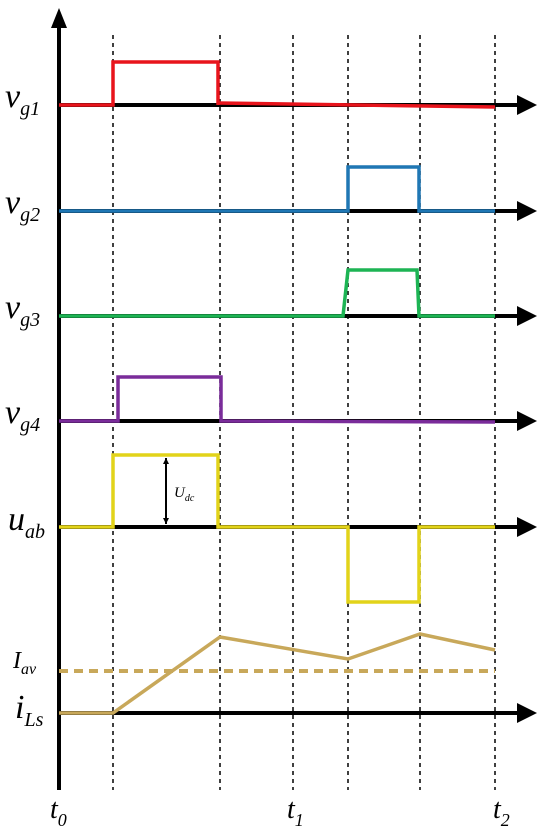 The height and width of the screenshot is (834, 550). I want to click on waveform-vg1-tail, so click(356, 105).